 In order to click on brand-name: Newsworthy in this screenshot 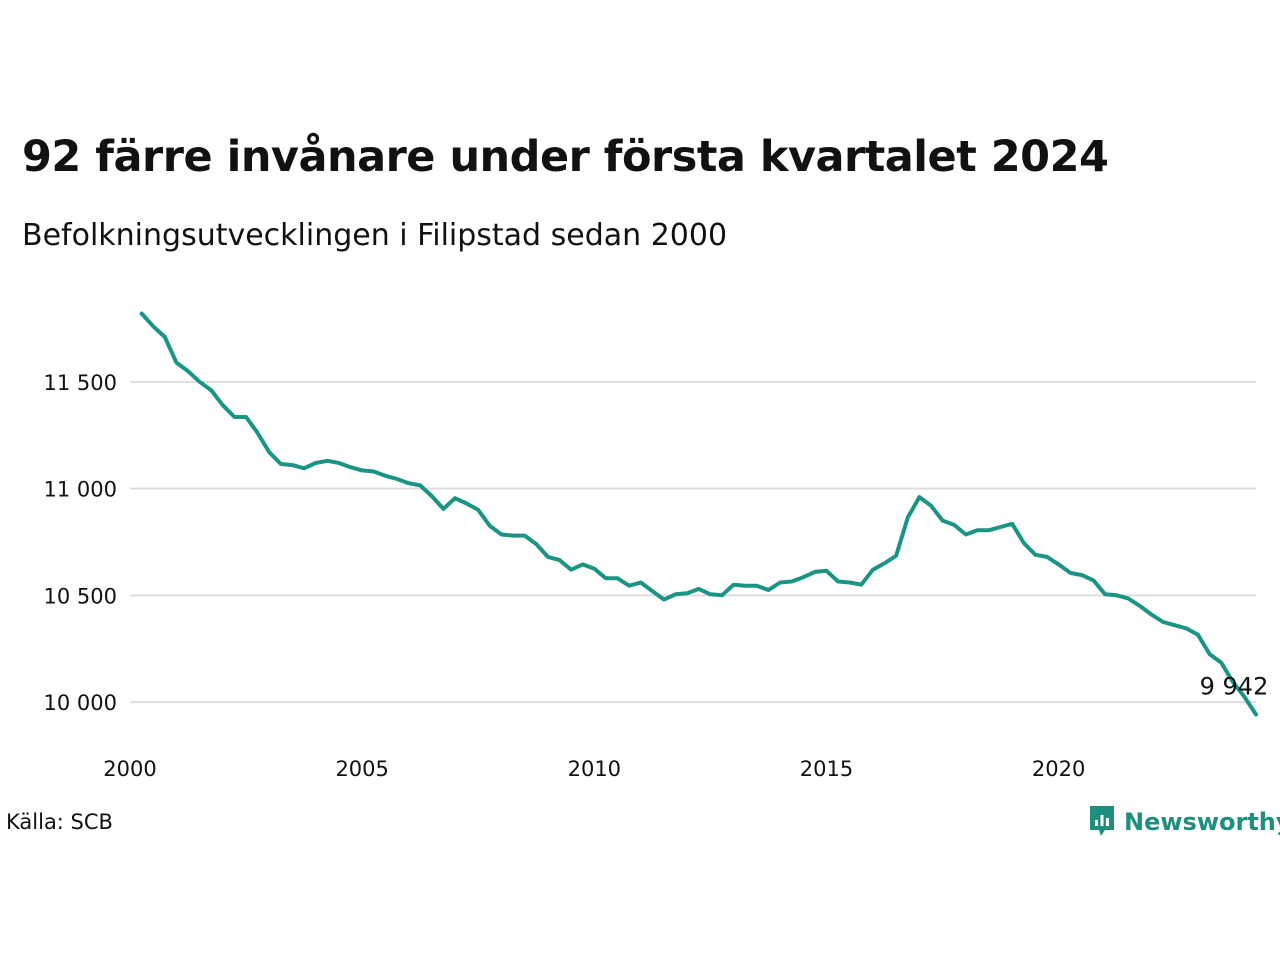, I will do `click(1202, 822)`.